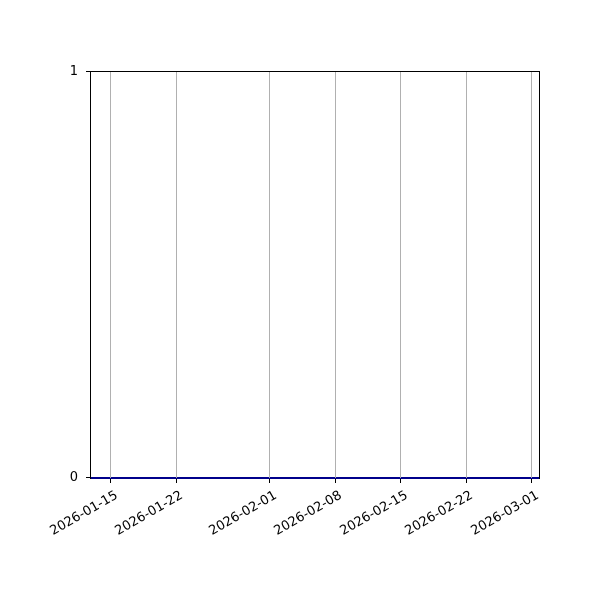 The height and width of the screenshot is (600, 600). What do you see at coordinates (315, 478) in the screenshot?
I see `data-line-layer` at bounding box center [315, 478].